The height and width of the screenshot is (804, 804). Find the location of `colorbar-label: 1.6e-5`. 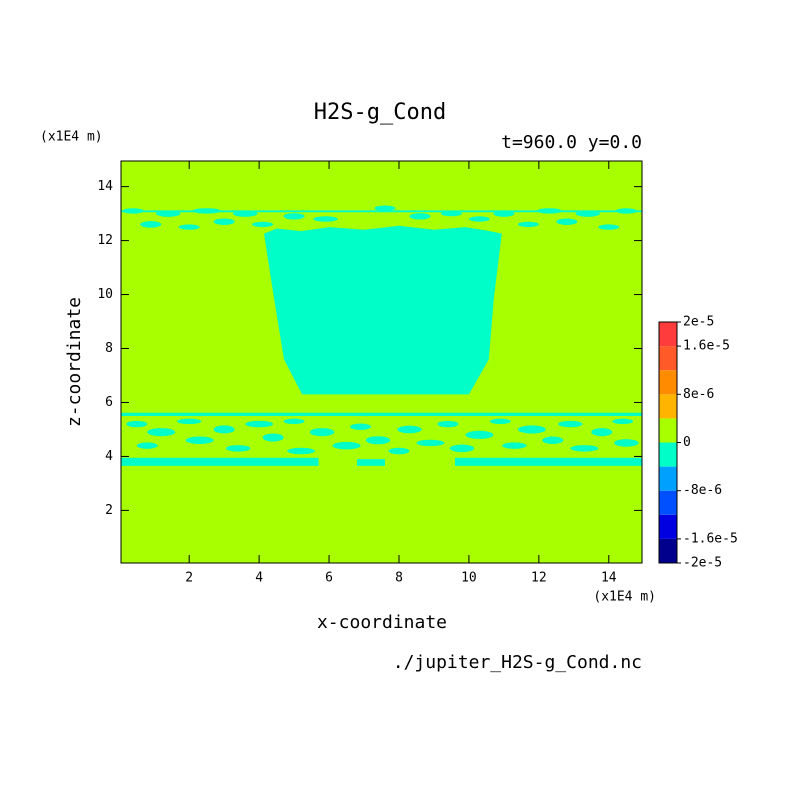

colorbar-label: 1.6e-5 is located at coordinates (706, 346).